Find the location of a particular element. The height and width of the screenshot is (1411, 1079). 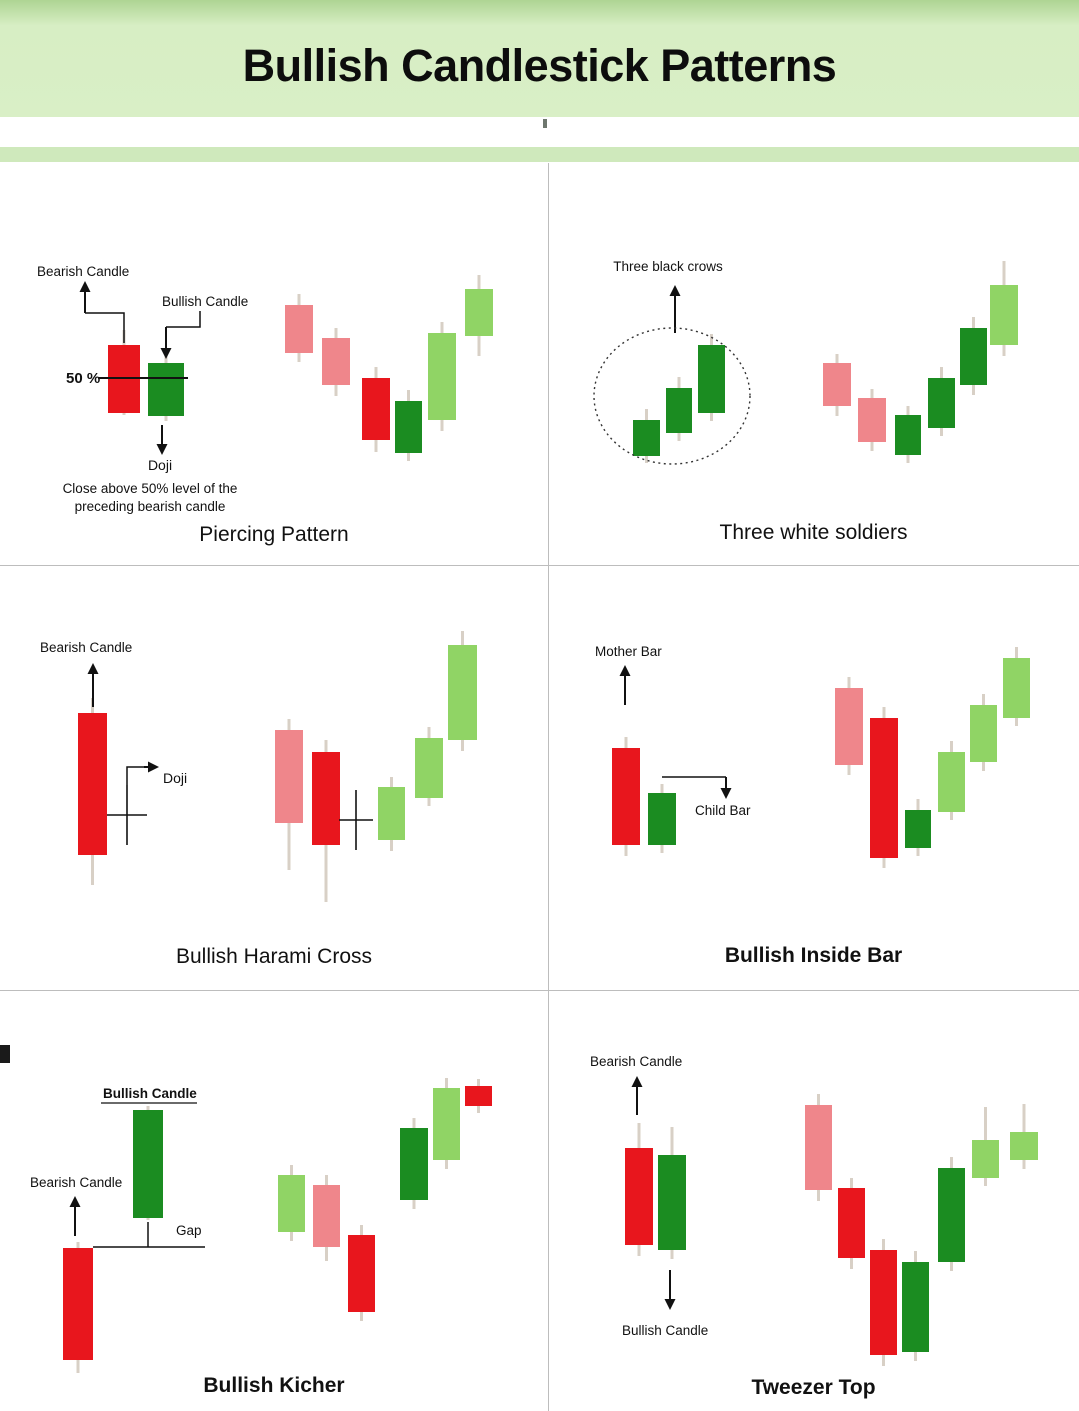

scan-artifact-mark is located at coordinates (545, 123).